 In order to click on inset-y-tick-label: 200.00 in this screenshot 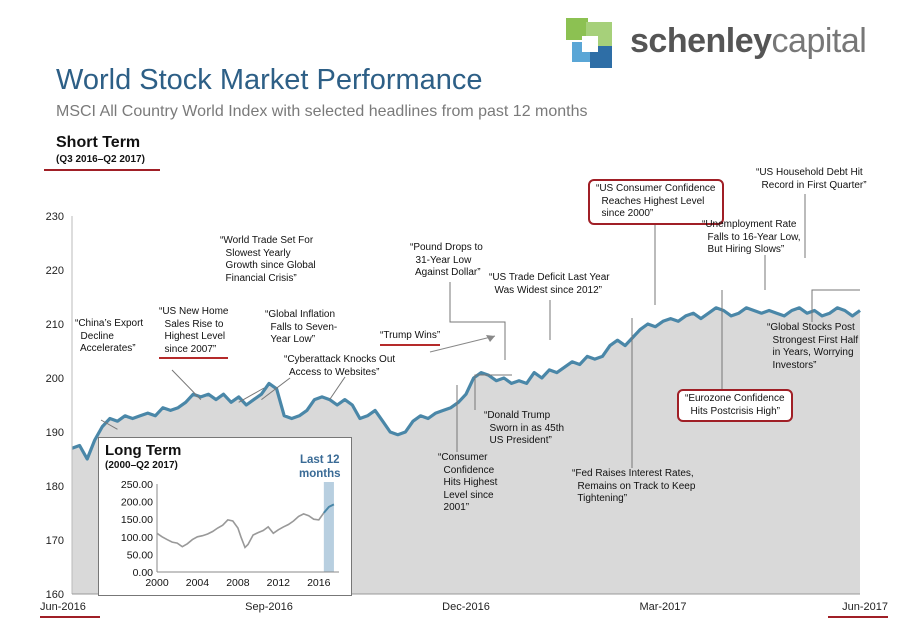, I will do `click(137, 503)`.